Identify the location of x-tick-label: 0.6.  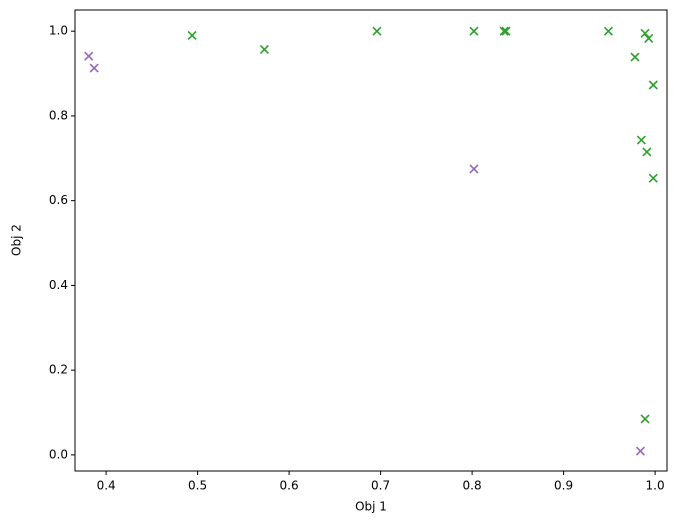
(289, 486).